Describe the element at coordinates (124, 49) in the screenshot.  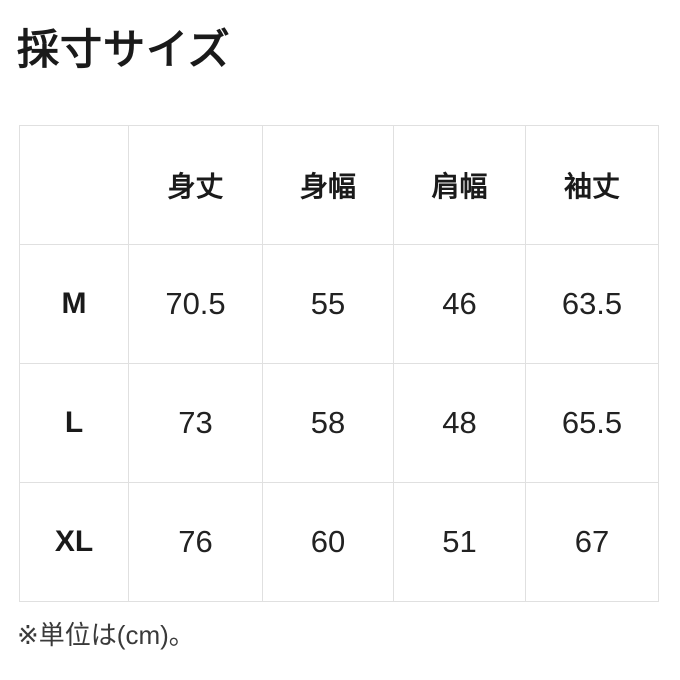
I see `page-title: 採寸サイズ` at that location.